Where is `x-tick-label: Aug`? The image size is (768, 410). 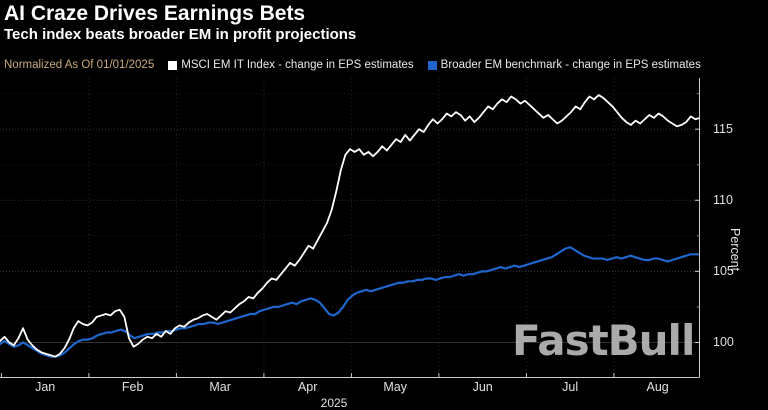 x-tick-label: Aug is located at coordinates (657, 387).